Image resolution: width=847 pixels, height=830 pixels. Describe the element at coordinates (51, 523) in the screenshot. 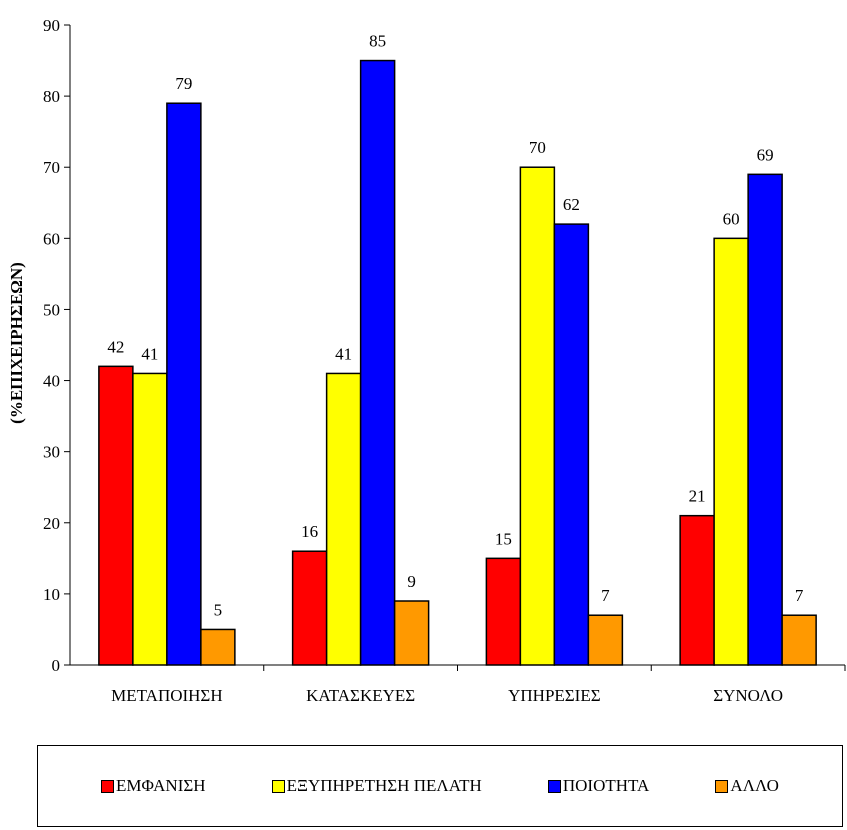

I see `y-tick-label: 20` at that location.